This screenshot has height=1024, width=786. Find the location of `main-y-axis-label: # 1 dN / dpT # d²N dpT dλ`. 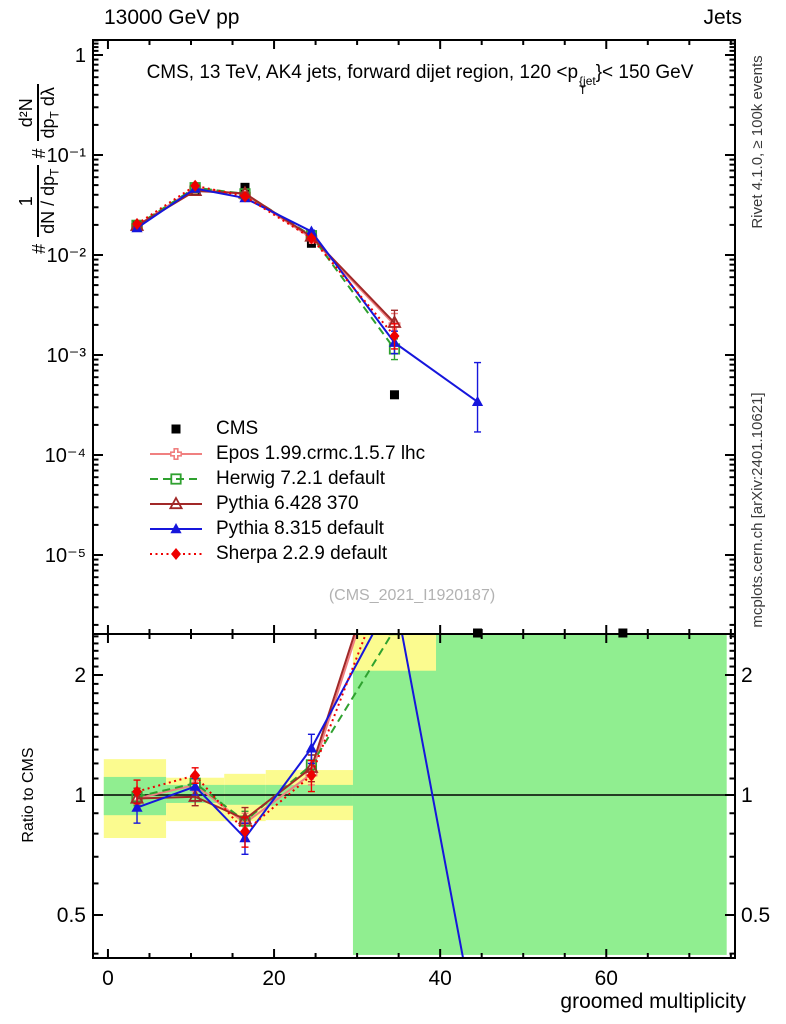

main-y-axis-label: # 1 dN / dpT # d²N dpT dλ is located at coordinates (39, 169).